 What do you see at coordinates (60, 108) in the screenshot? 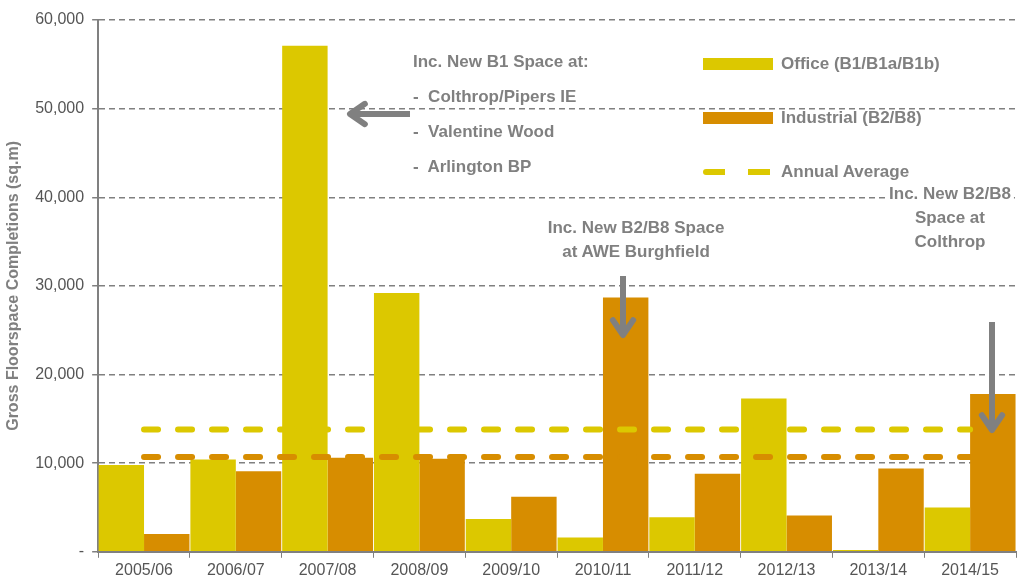
I see `y-tick-label: 50,000` at bounding box center [60, 108].